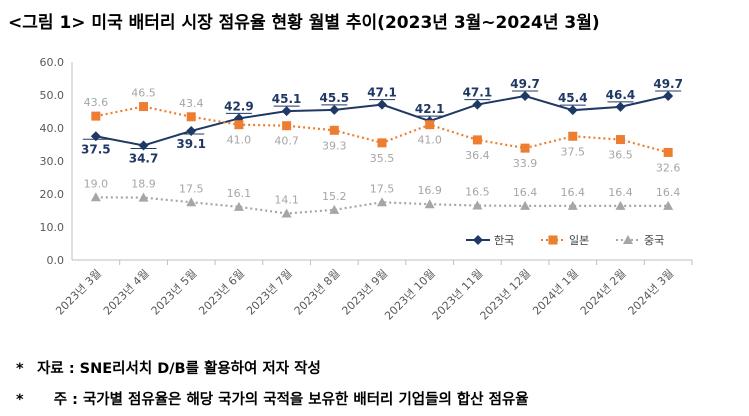 This screenshot has height=416, width=749. What do you see at coordinates (96, 102) in the screenshot?
I see `data-label: 43.6` at bounding box center [96, 102].